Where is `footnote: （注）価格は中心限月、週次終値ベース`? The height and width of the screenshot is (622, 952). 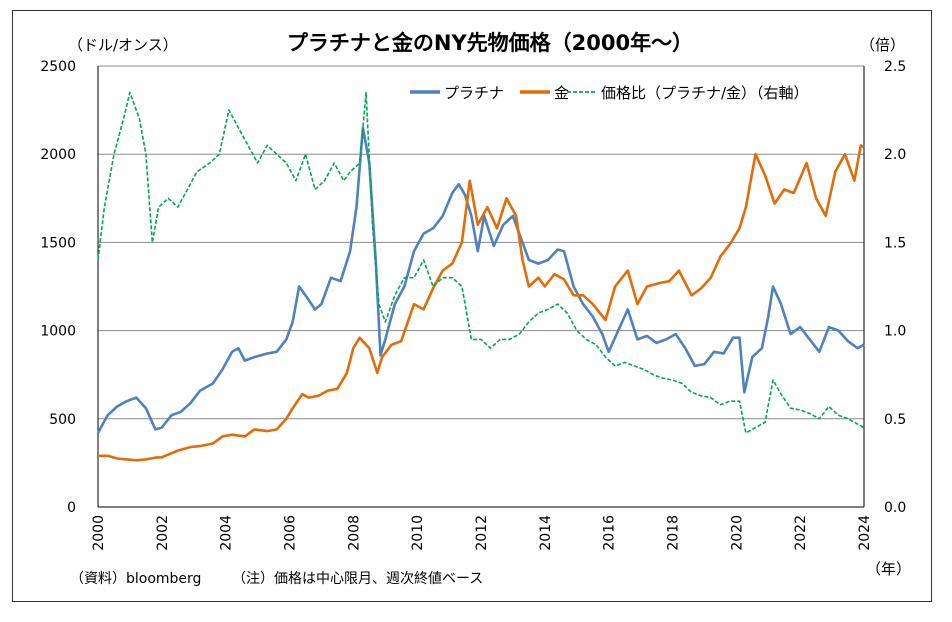 footnote: （注）価格は中心限月、週次終値ベース is located at coordinates (357, 579).